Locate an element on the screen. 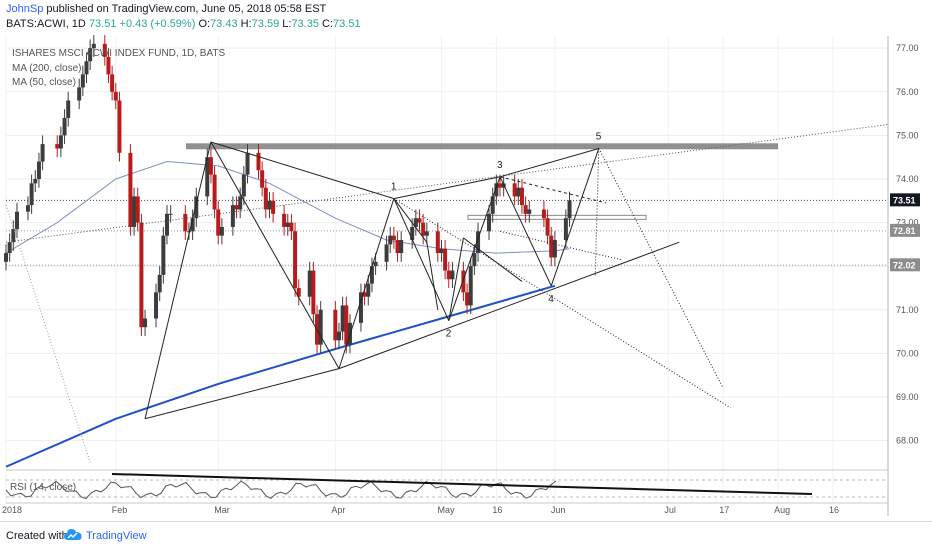 This screenshot has height=551, width=932. open-label: O: is located at coordinates (204, 24).